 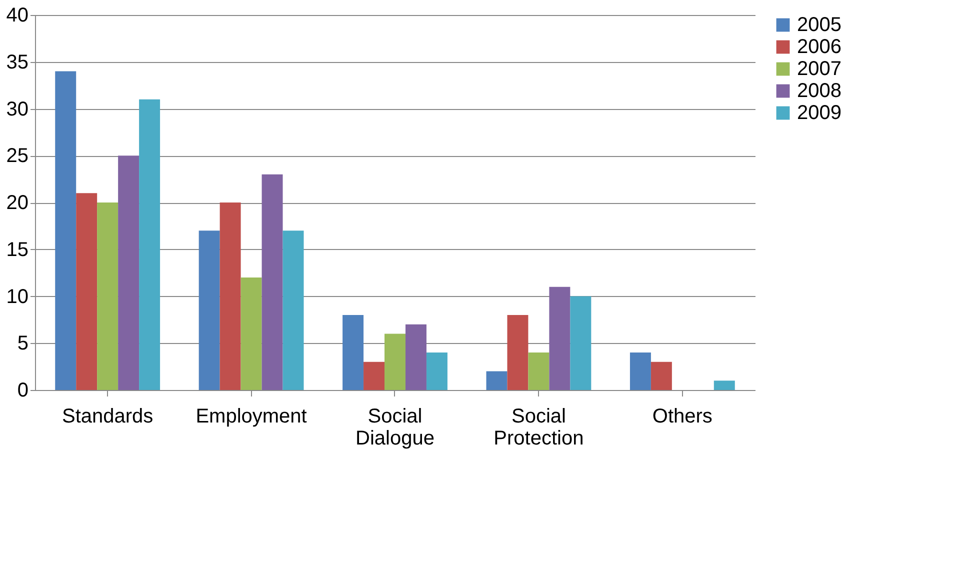 I want to click on y-tick-label: 30, so click(x=17, y=109).